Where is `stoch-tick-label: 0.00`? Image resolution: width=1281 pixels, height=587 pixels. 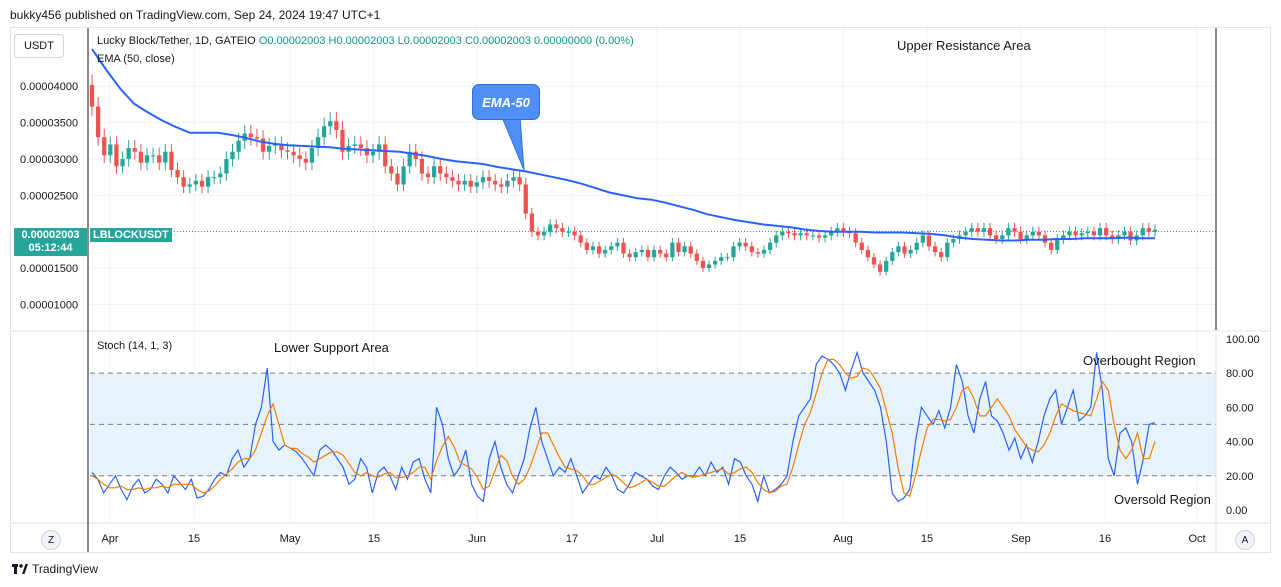 stoch-tick-label: 0.00 is located at coordinates (1236, 511).